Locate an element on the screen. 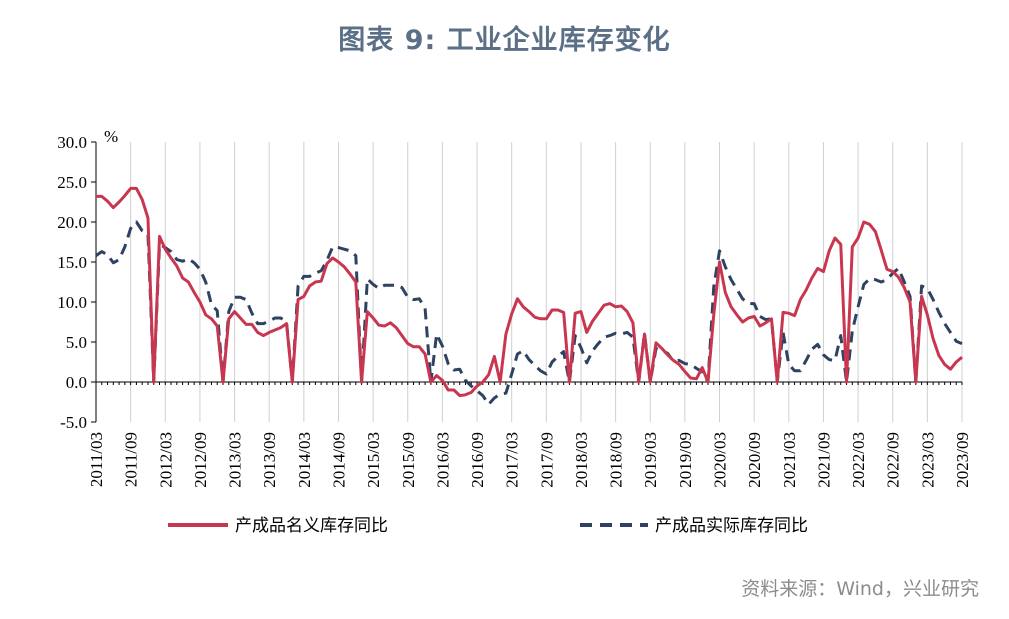  x-tick-label: 2016/09 is located at coordinates (477, 460).